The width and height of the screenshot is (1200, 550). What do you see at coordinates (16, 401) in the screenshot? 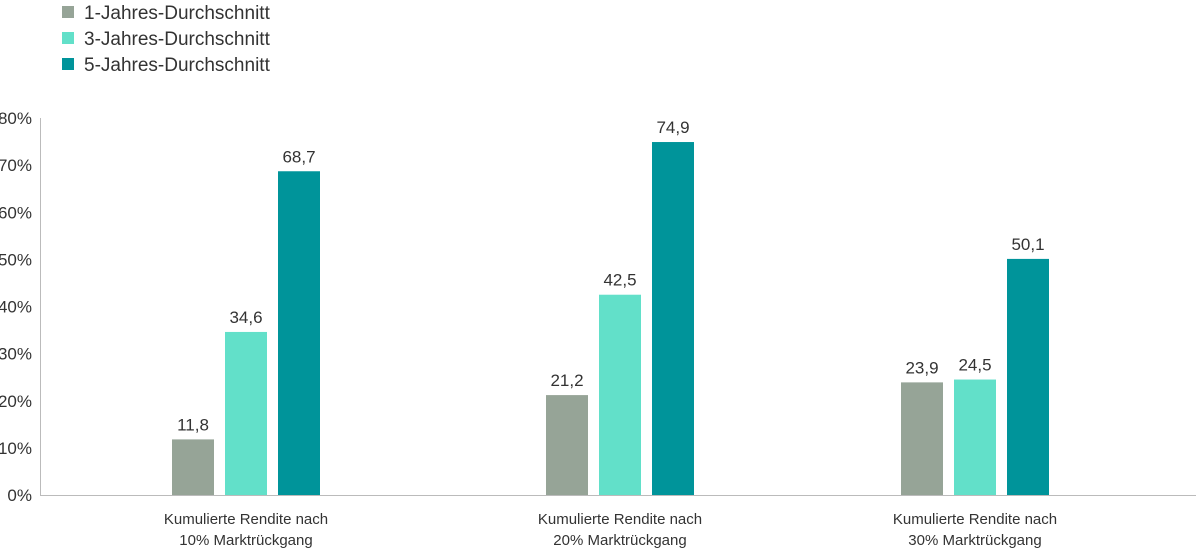
I see `y-tick-label: 20%` at bounding box center [16, 401].